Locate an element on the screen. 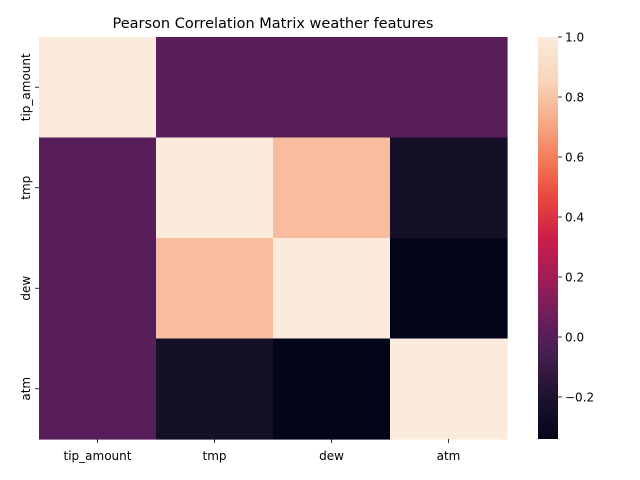 The image size is (640, 480). x-tick-label: tip_amount is located at coordinates (98, 456).